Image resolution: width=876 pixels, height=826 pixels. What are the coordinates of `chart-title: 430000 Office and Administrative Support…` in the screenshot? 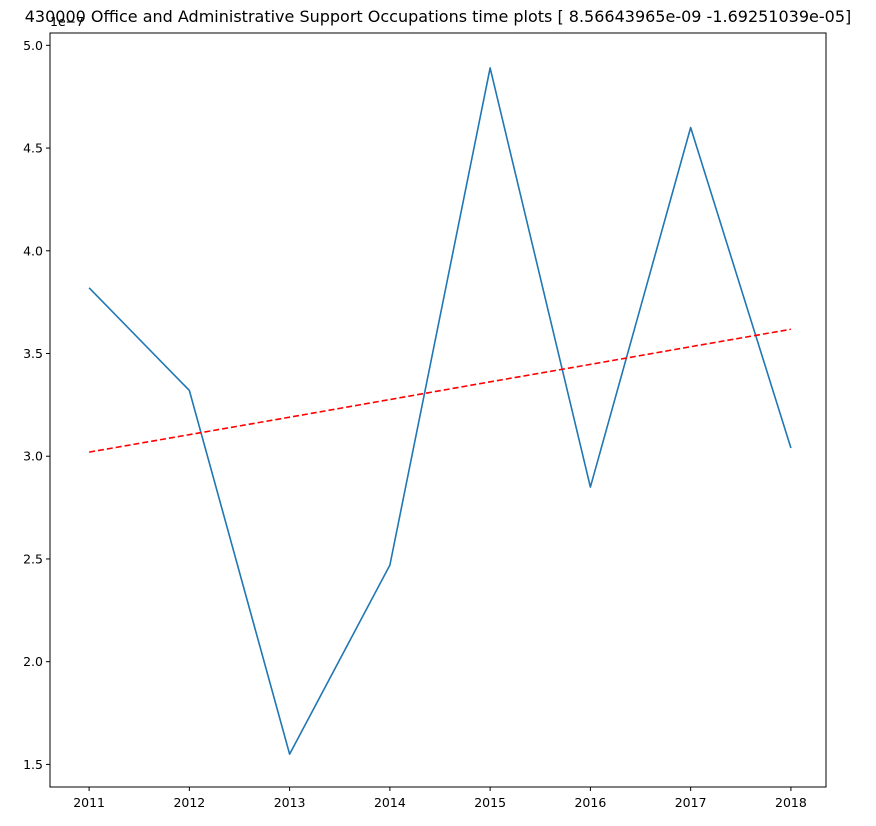 It's located at (438, 16).